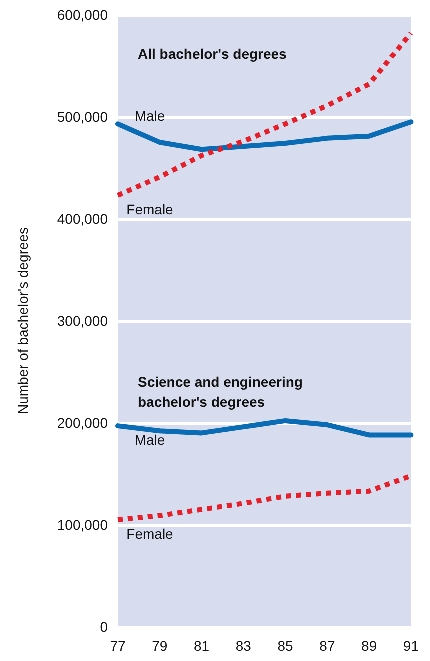 The height and width of the screenshot is (661, 430). I want to click on x-tick-label: 77, so click(118, 646).